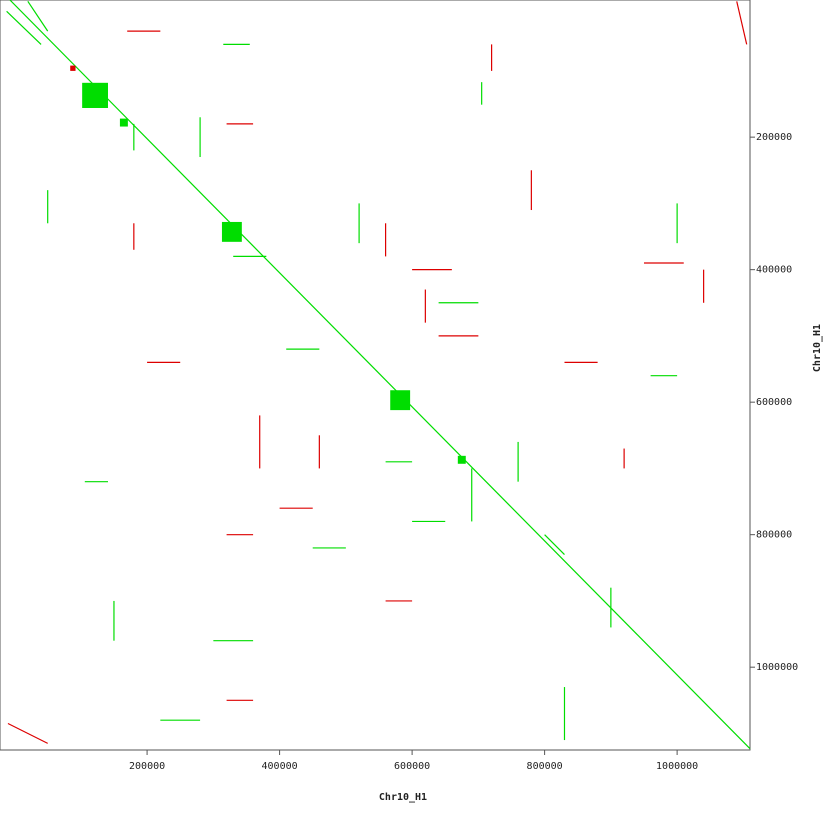 Image resolution: width=830 pixels, height=830 pixels. What do you see at coordinates (777, 667) in the screenshot?
I see `y-tick-label: 1000000` at bounding box center [777, 667].